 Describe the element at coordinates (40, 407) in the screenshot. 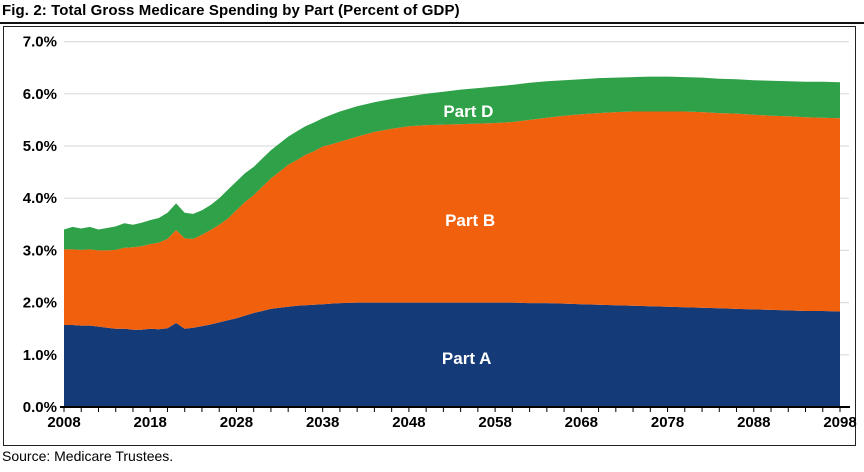

I see `y-axis-tick-label: 0.0%` at that location.